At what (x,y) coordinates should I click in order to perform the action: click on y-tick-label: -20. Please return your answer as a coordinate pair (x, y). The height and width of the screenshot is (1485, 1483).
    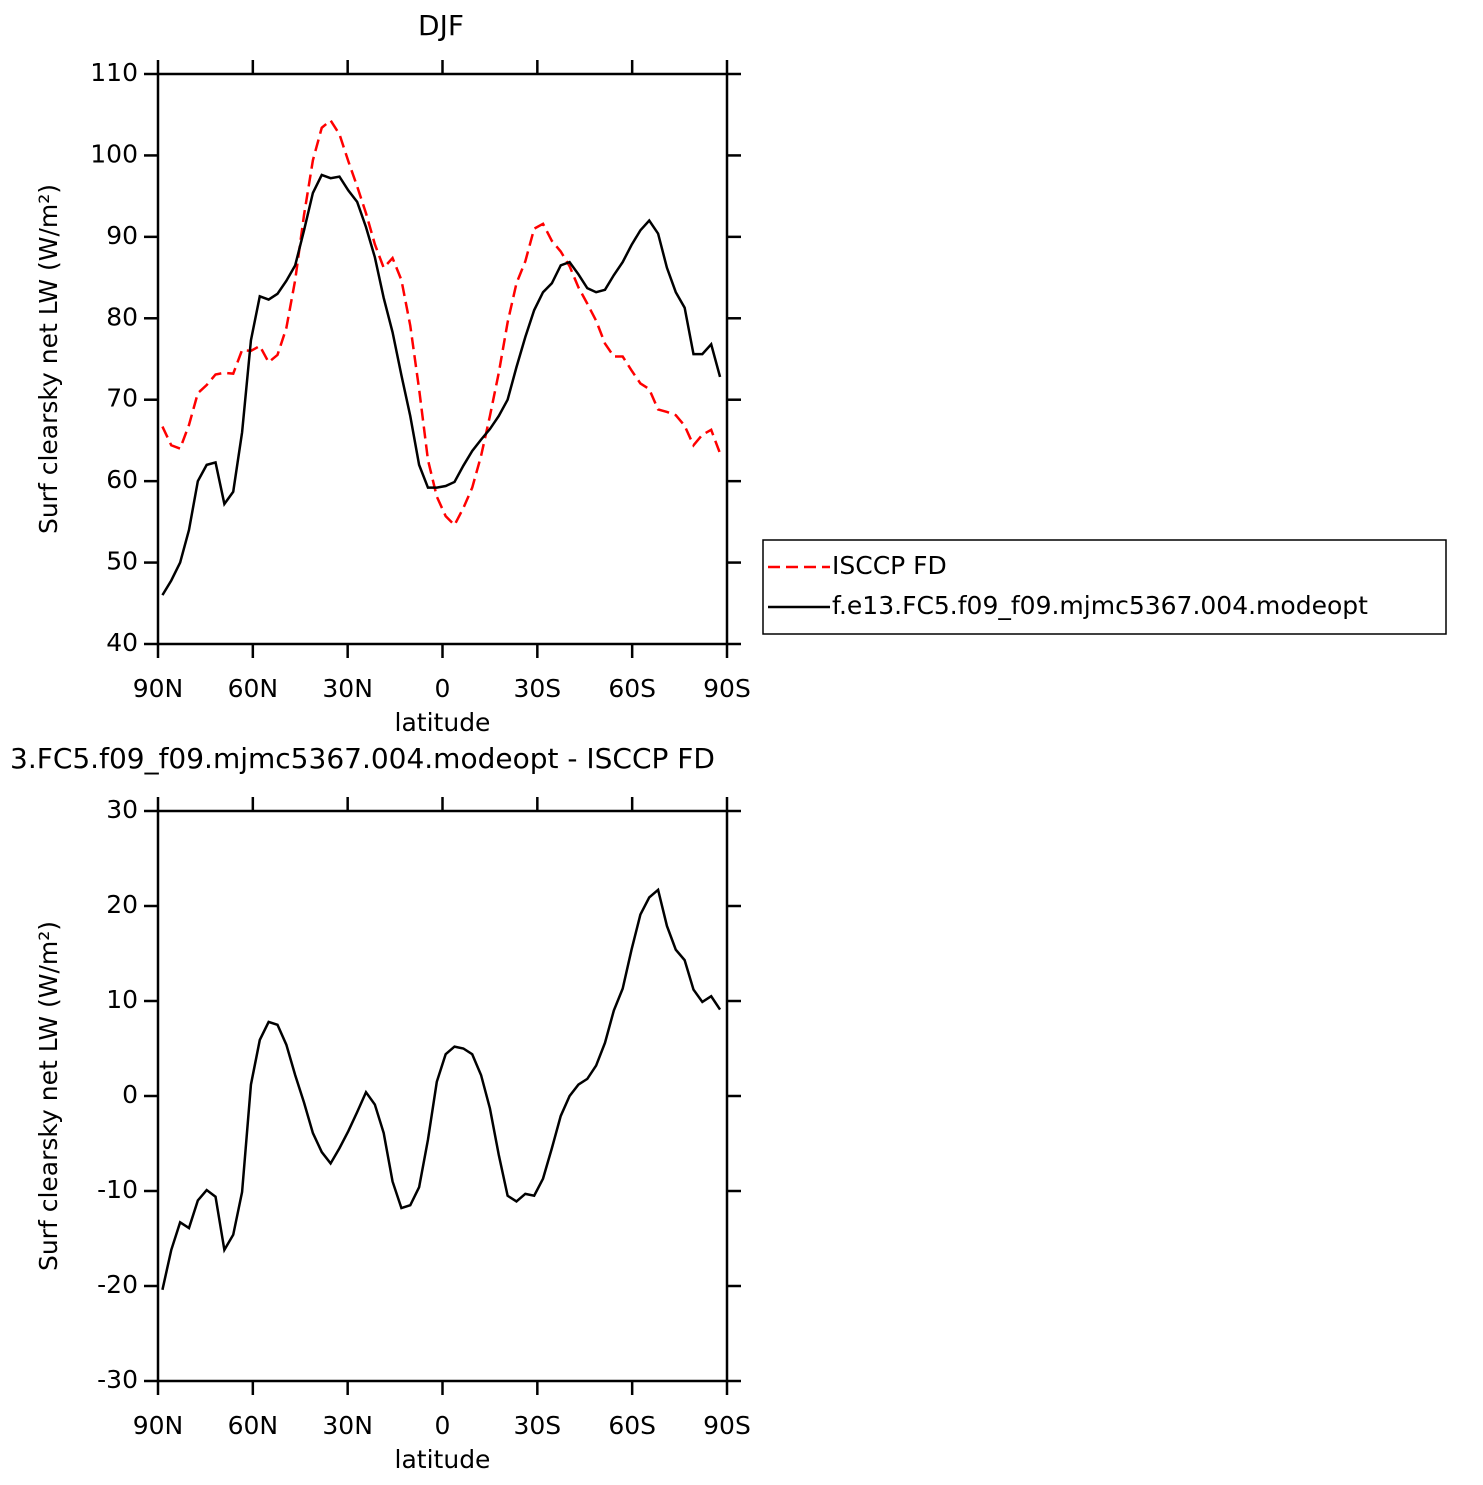
    Looking at the image, I should click on (117, 1284).